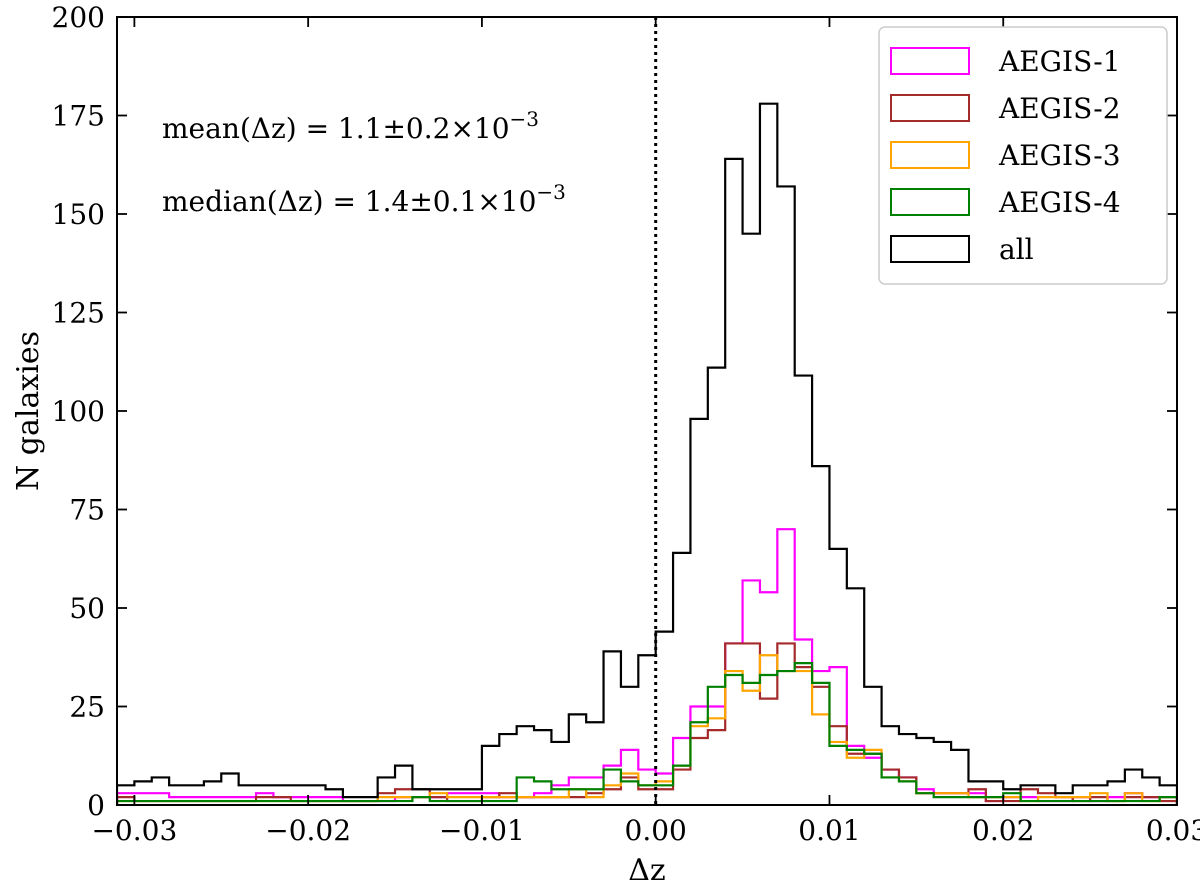 The height and width of the screenshot is (896, 1200). What do you see at coordinates (1016, 249) in the screenshot?
I see `legend-label: all` at bounding box center [1016, 249].